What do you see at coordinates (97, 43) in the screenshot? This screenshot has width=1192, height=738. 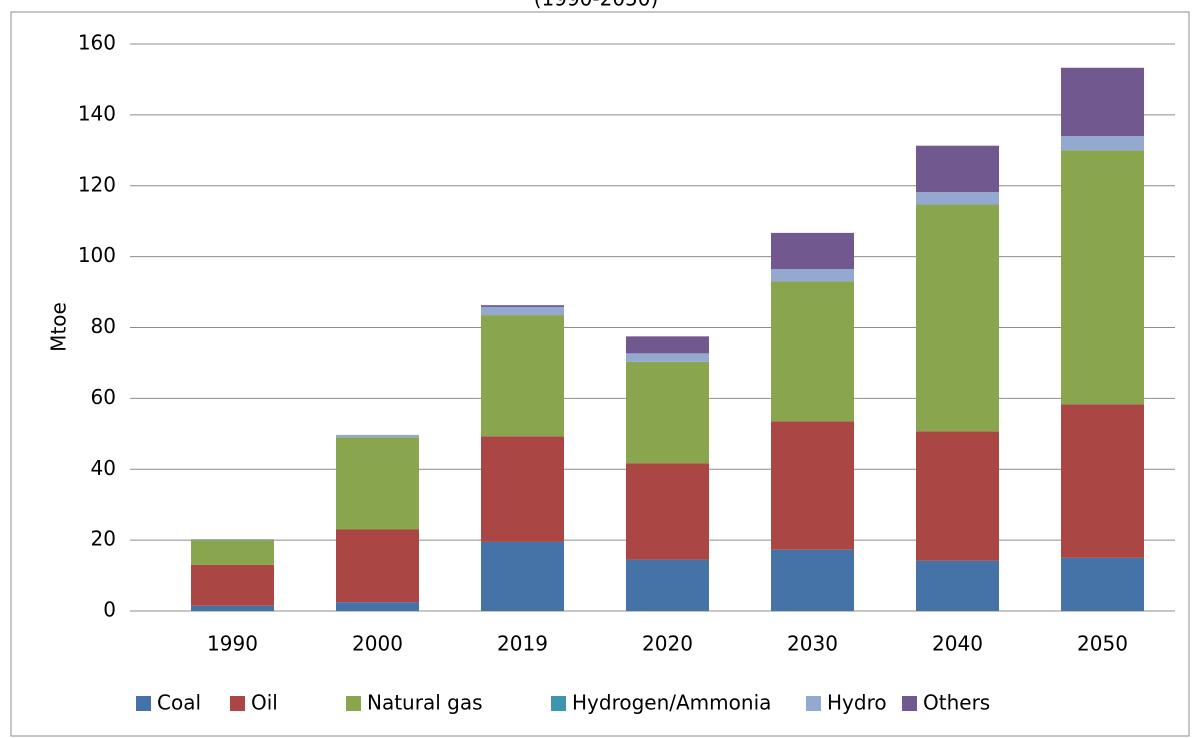 I see `y-tick-label: 160` at bounding box center [97, 43].